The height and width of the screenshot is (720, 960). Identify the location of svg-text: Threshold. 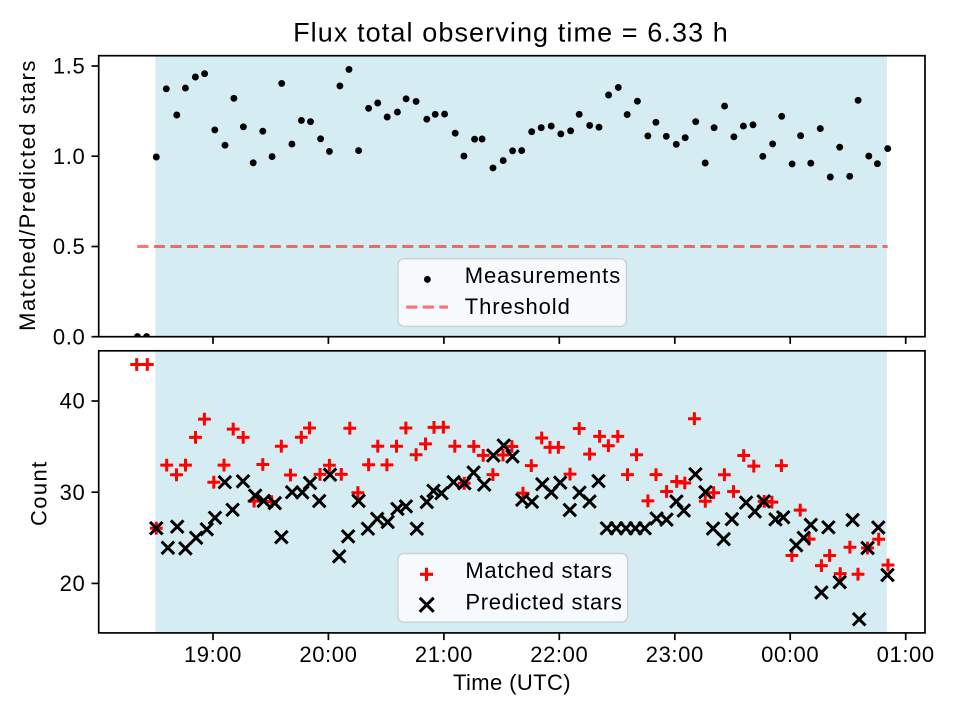
(518, 306).